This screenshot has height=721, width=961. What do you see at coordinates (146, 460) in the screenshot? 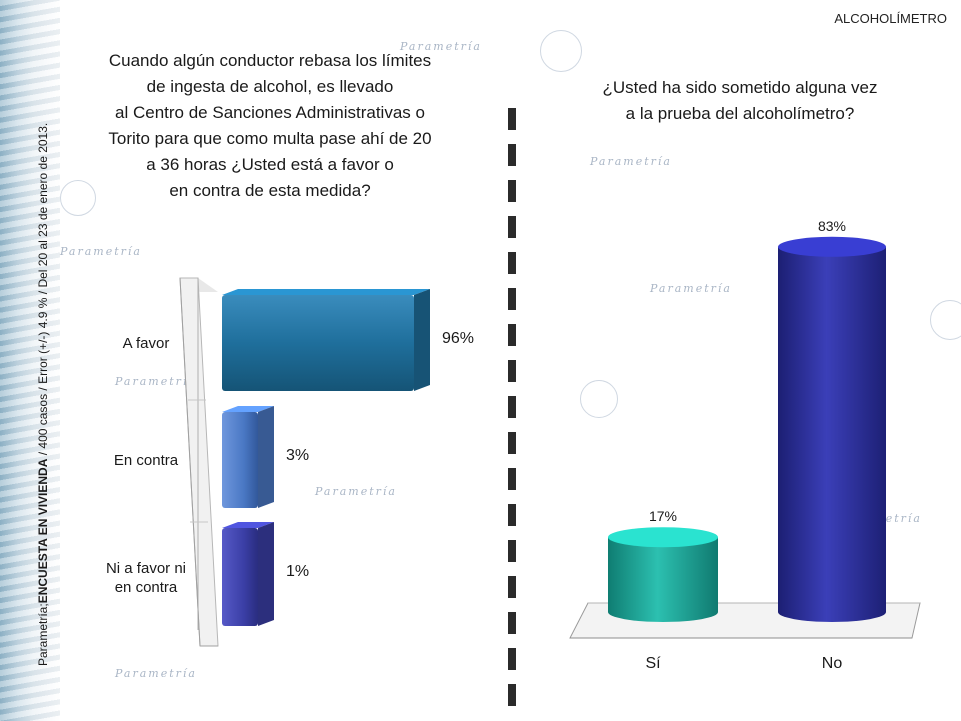
I see `category-label: En contra` at bounding box center [146, 460].